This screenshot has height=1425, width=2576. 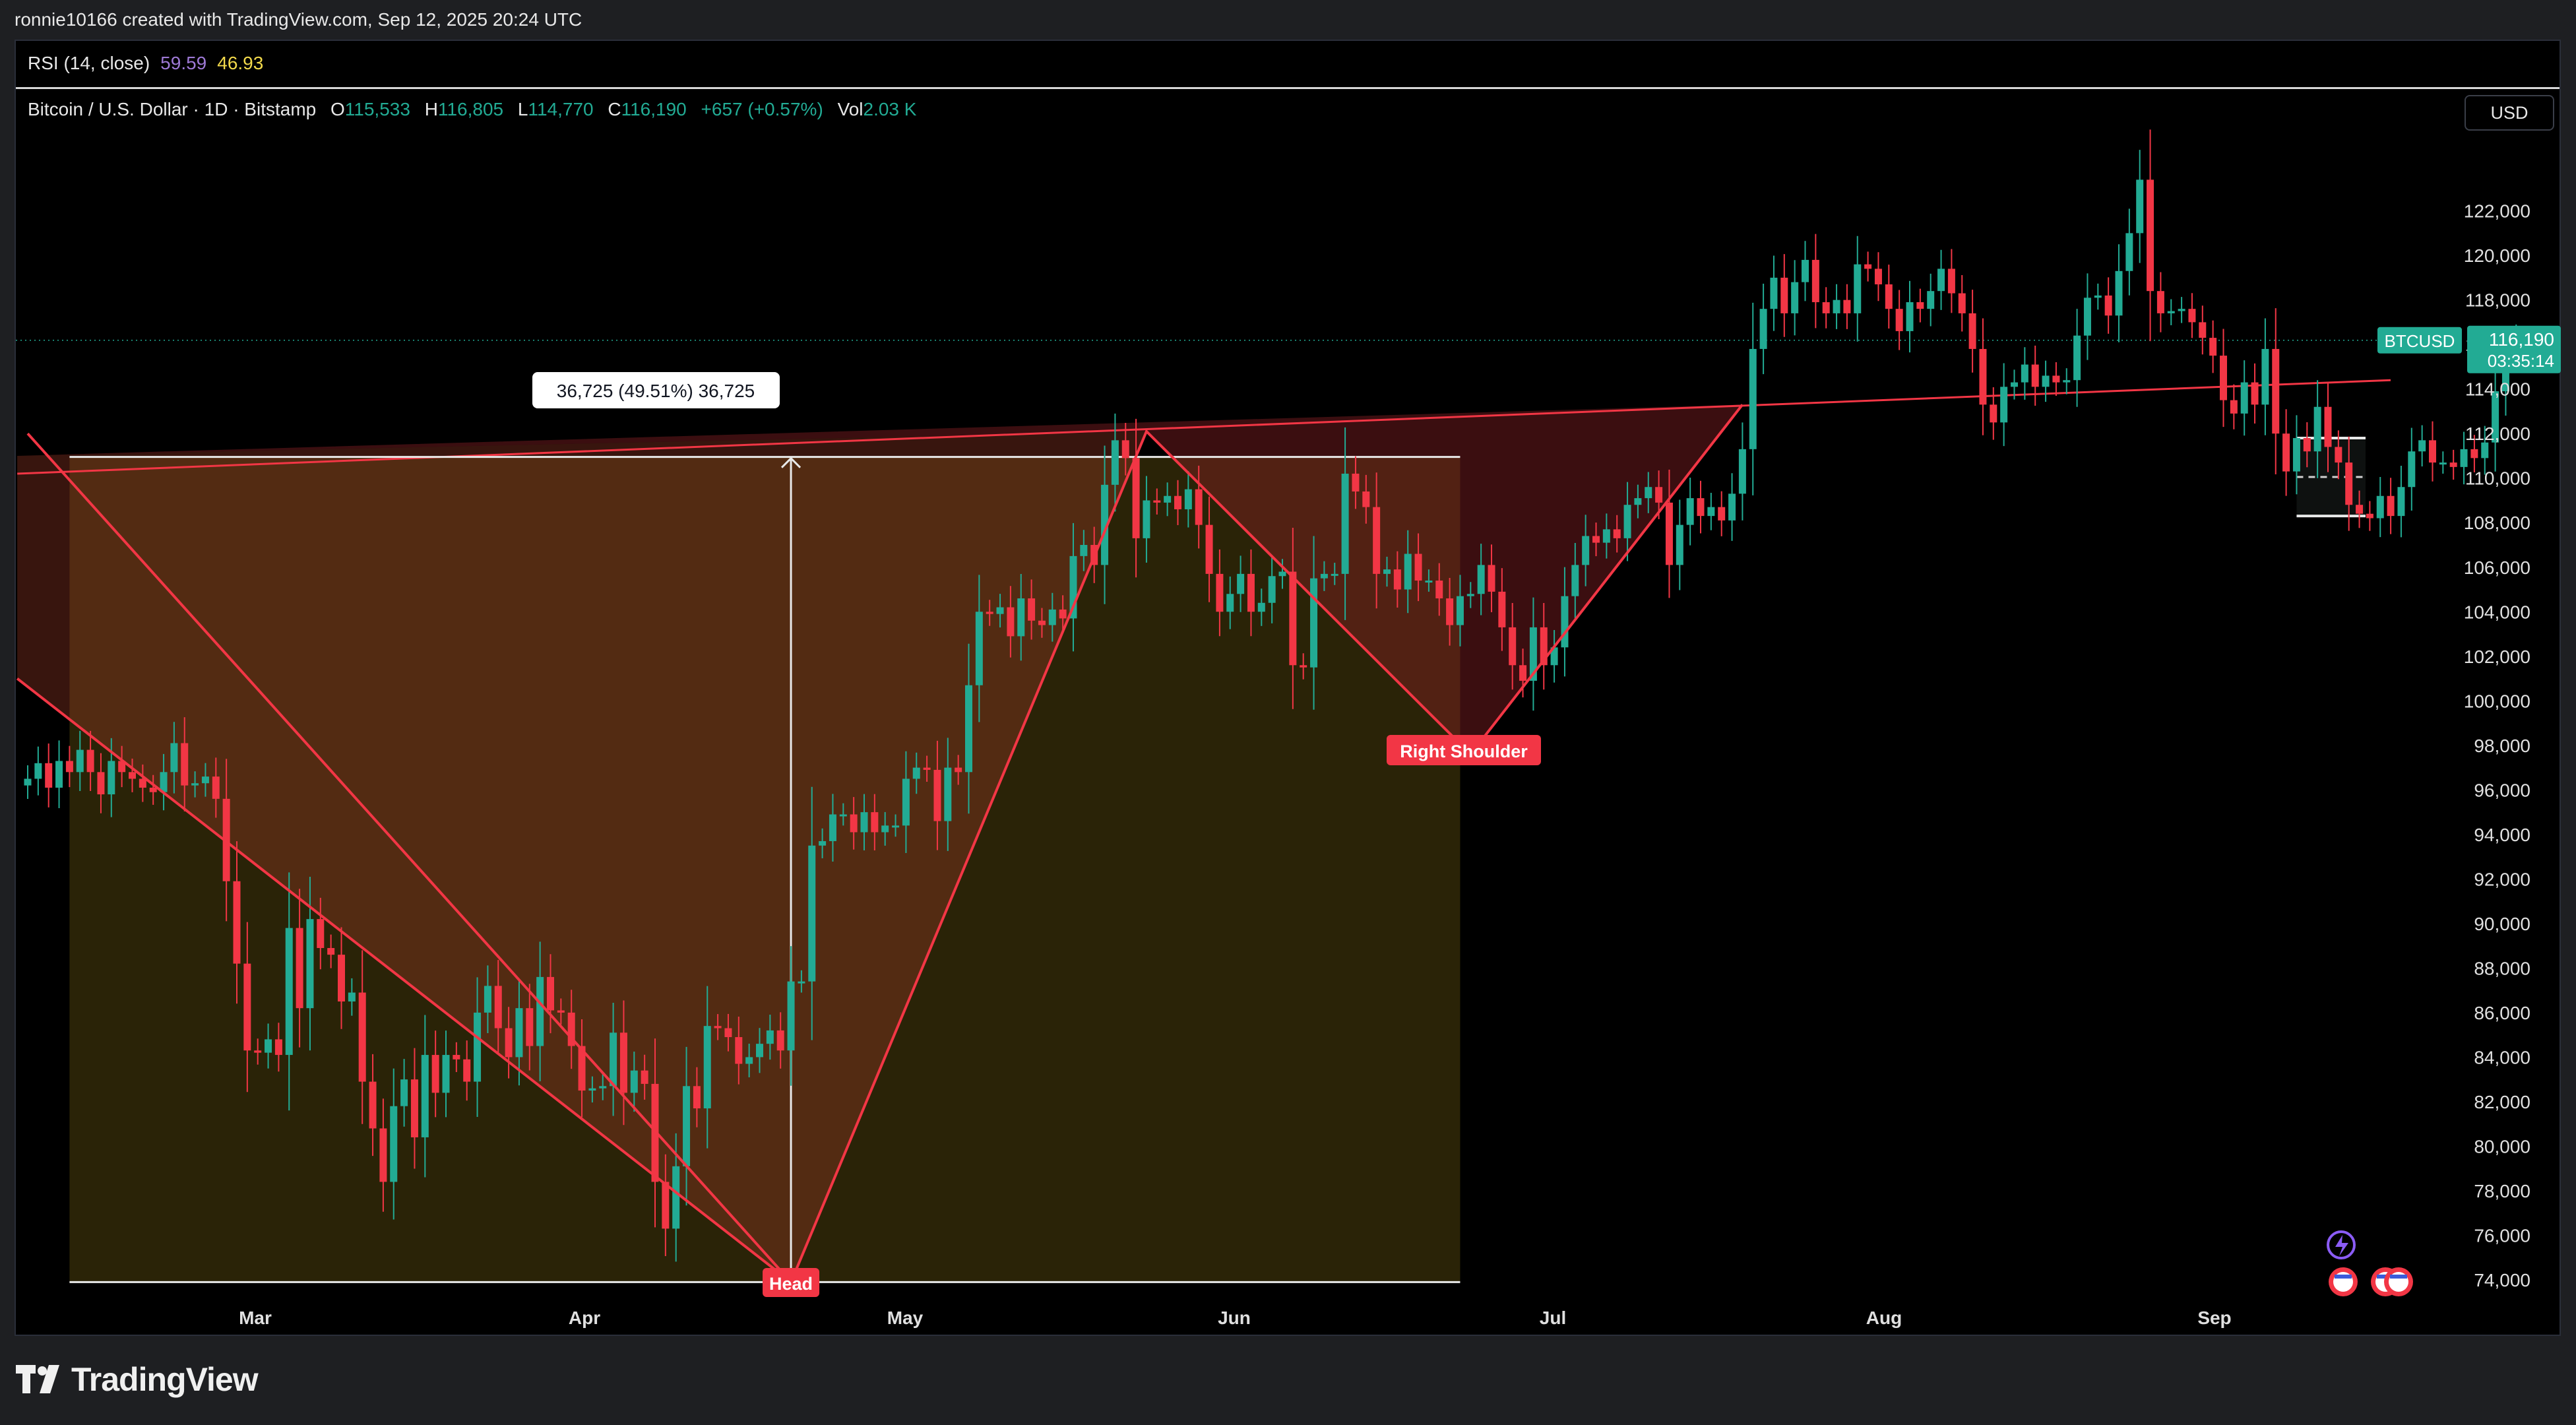 I want to click on measure-arrow-head, so click(x=790, y=462).